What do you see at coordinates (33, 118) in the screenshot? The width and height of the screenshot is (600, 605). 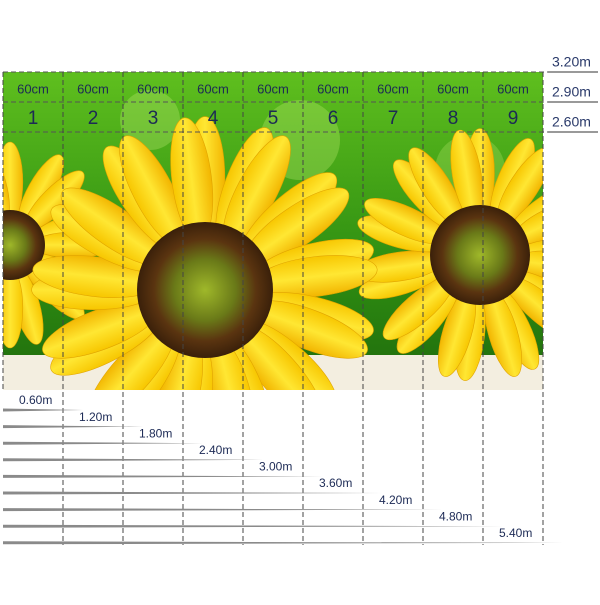 I see `panel-number: 1` at bounding box center [33, 118].